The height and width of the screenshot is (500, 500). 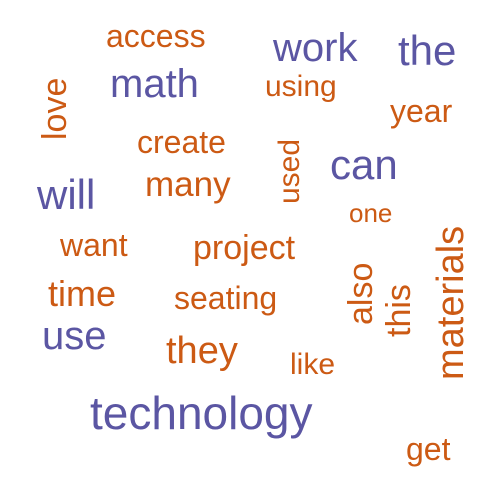 What do you see at coordinates (74, 336) in the screenshot?
I see `word-use: use` at bounding box center [74, 336].